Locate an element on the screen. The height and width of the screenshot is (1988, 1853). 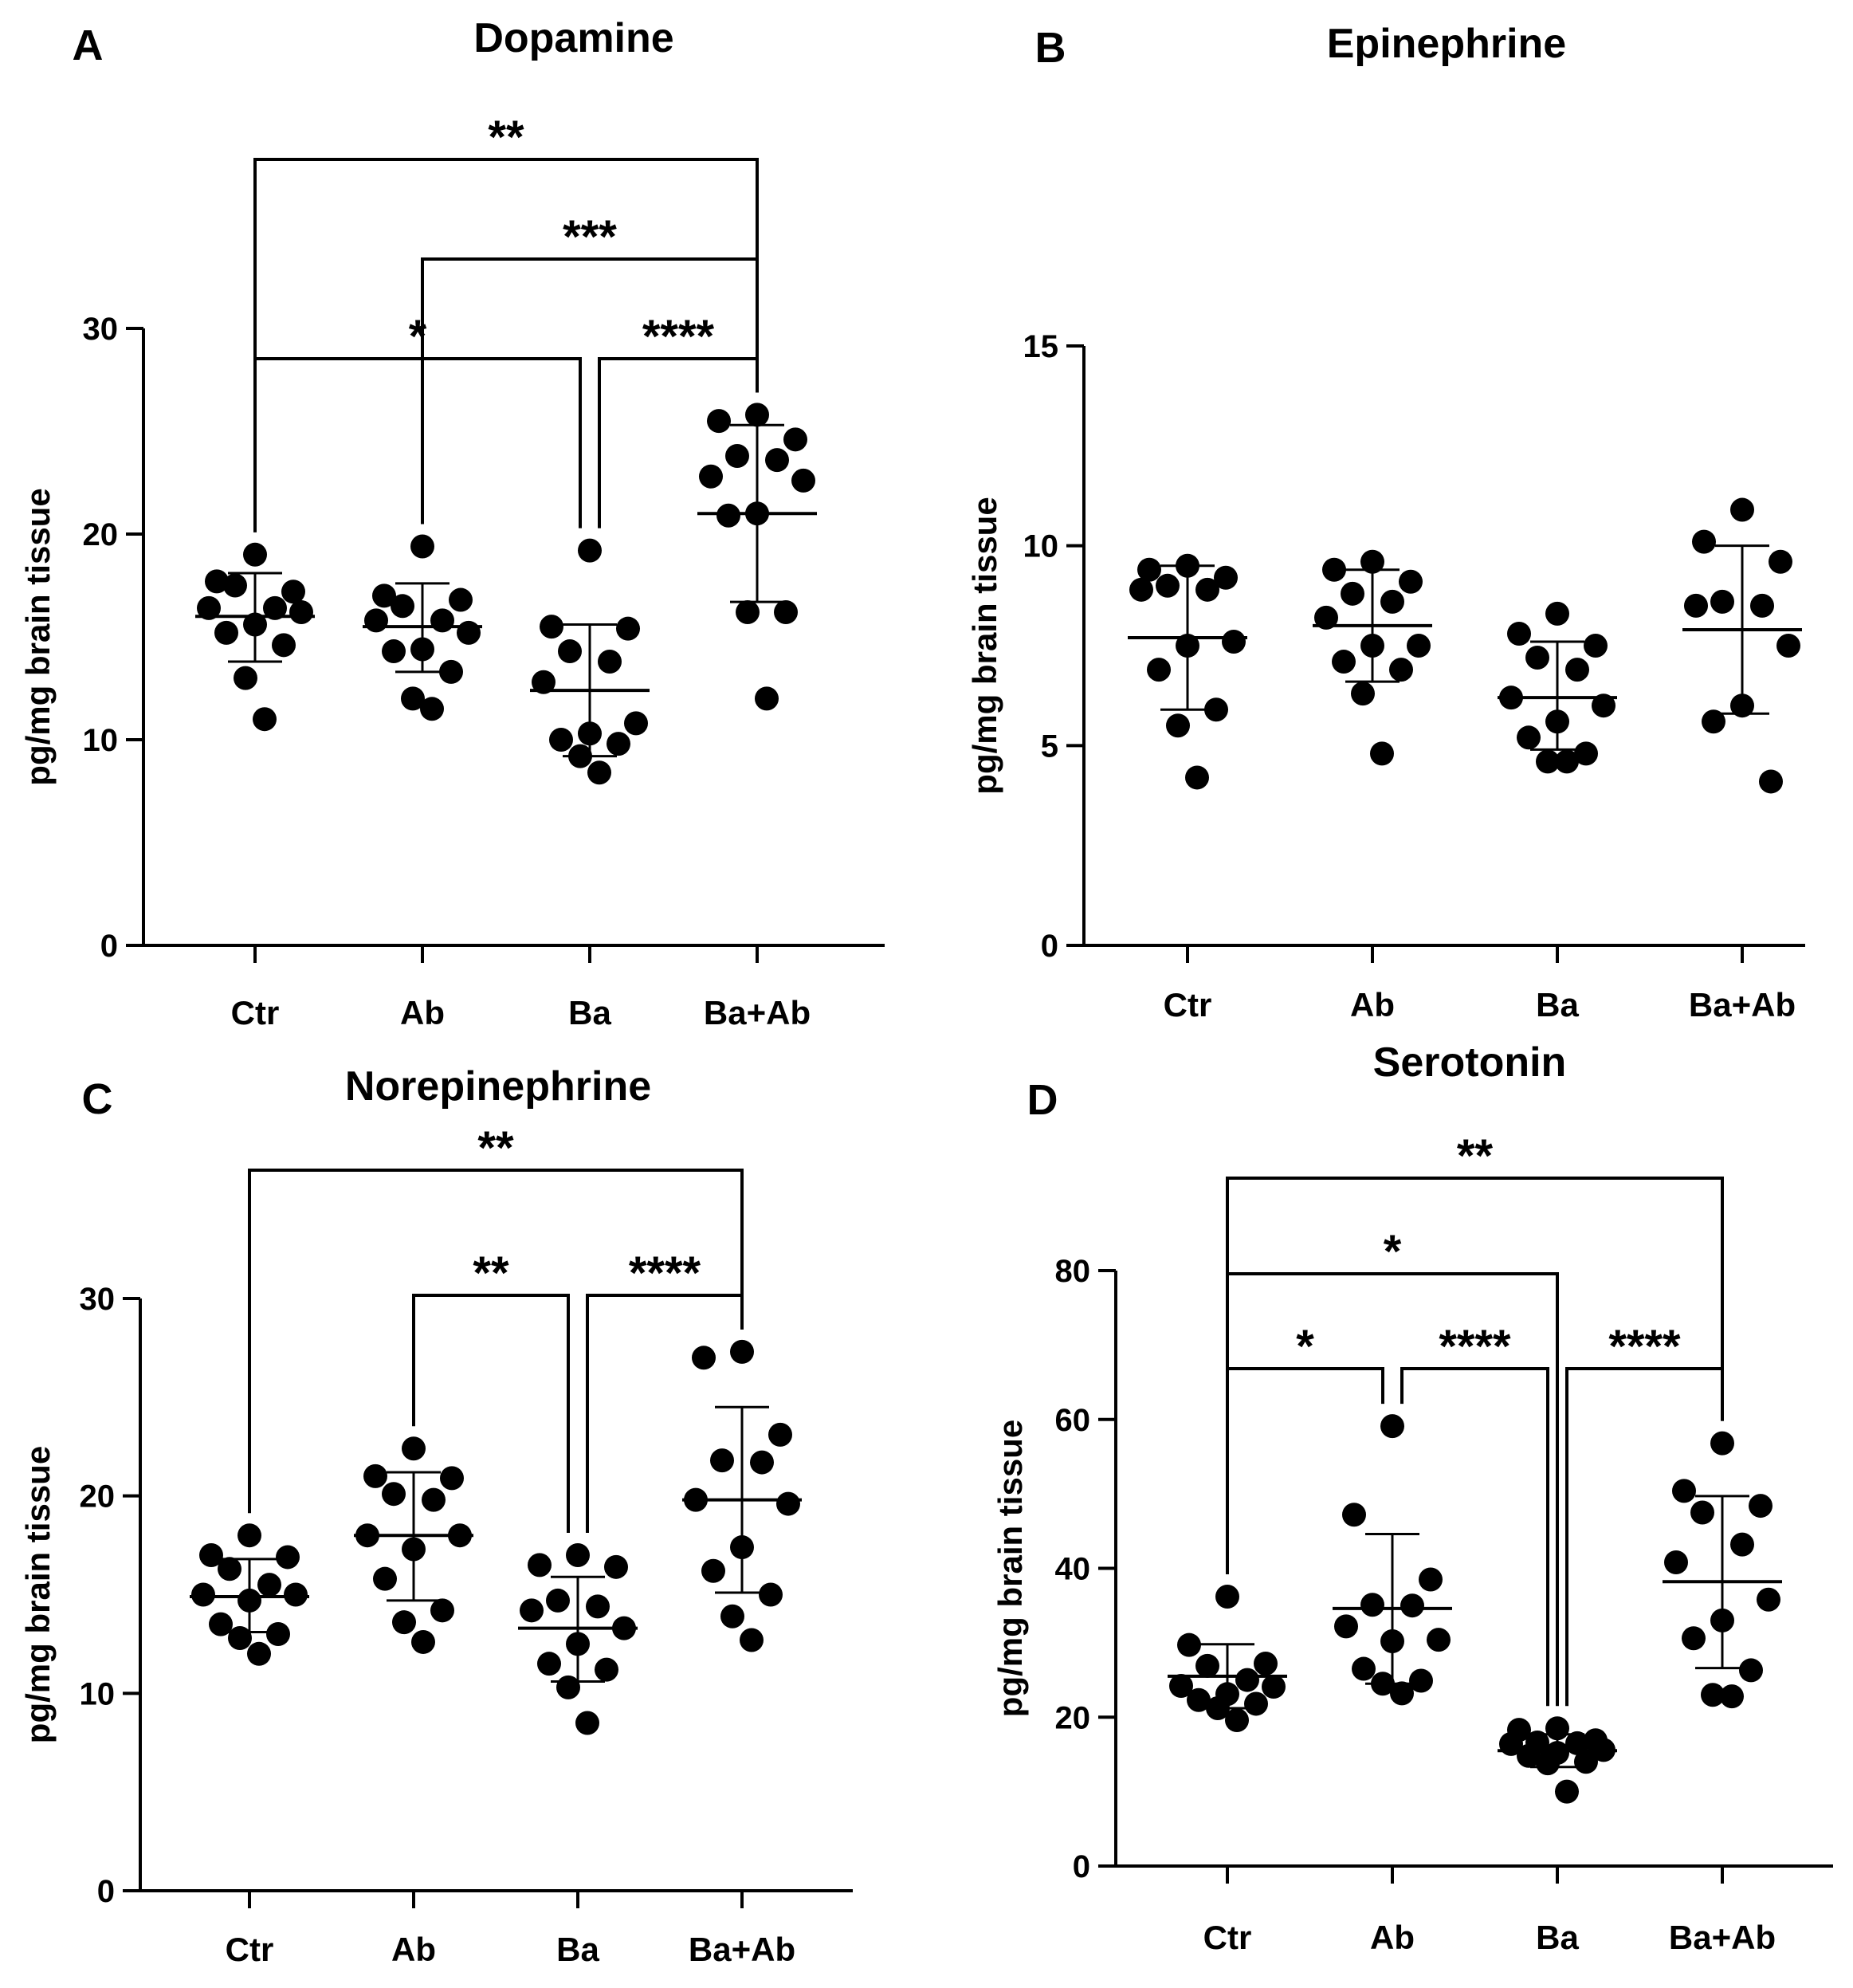
panel-letter: A is located at coordinates (88, 45).